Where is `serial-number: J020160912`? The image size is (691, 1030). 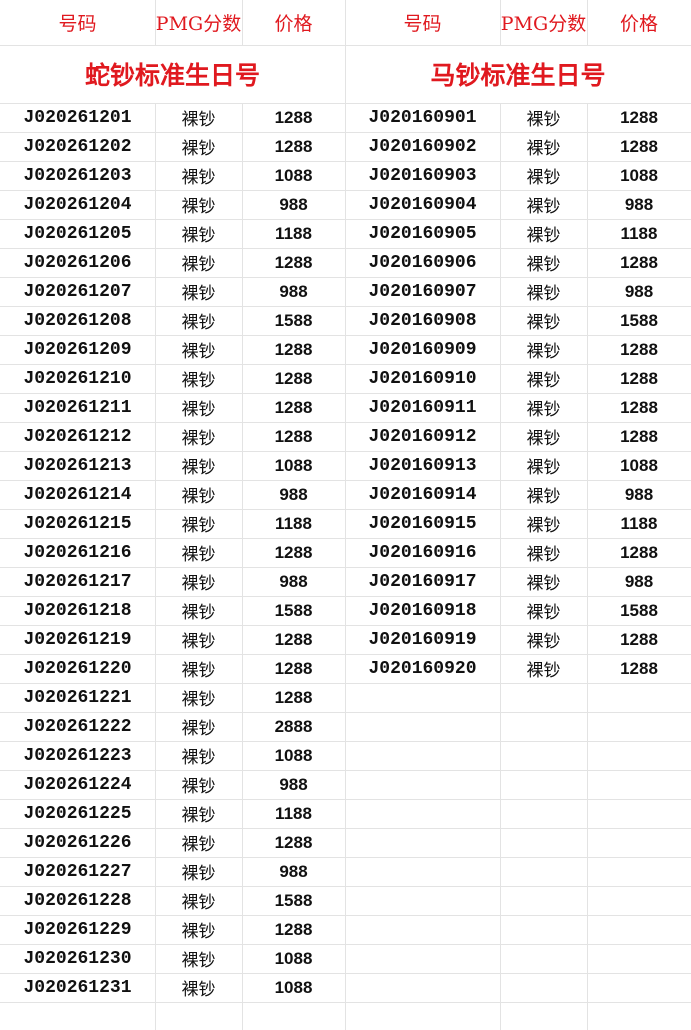 serial-number: J020160912 is located at coordinates (422, 436).